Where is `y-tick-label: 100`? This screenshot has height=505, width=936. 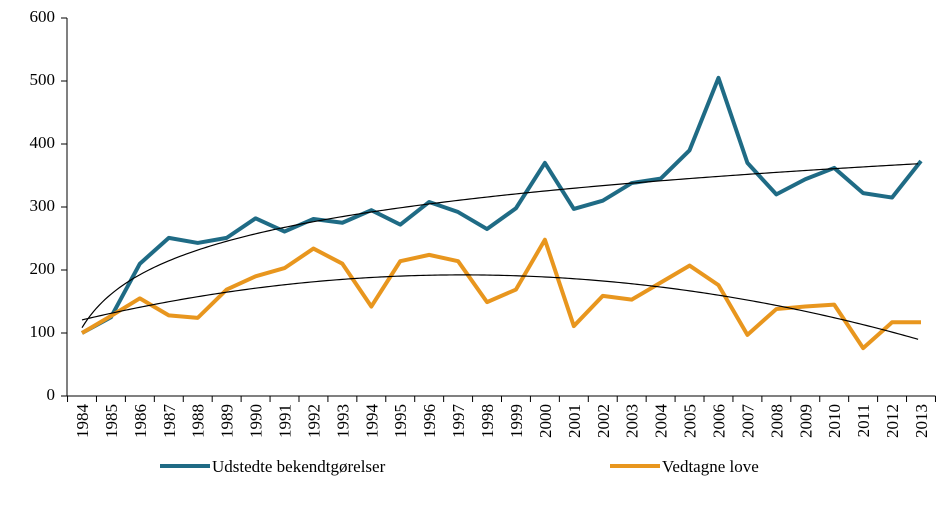
y-tick-label: 100 is located at coordinates (43, 331).